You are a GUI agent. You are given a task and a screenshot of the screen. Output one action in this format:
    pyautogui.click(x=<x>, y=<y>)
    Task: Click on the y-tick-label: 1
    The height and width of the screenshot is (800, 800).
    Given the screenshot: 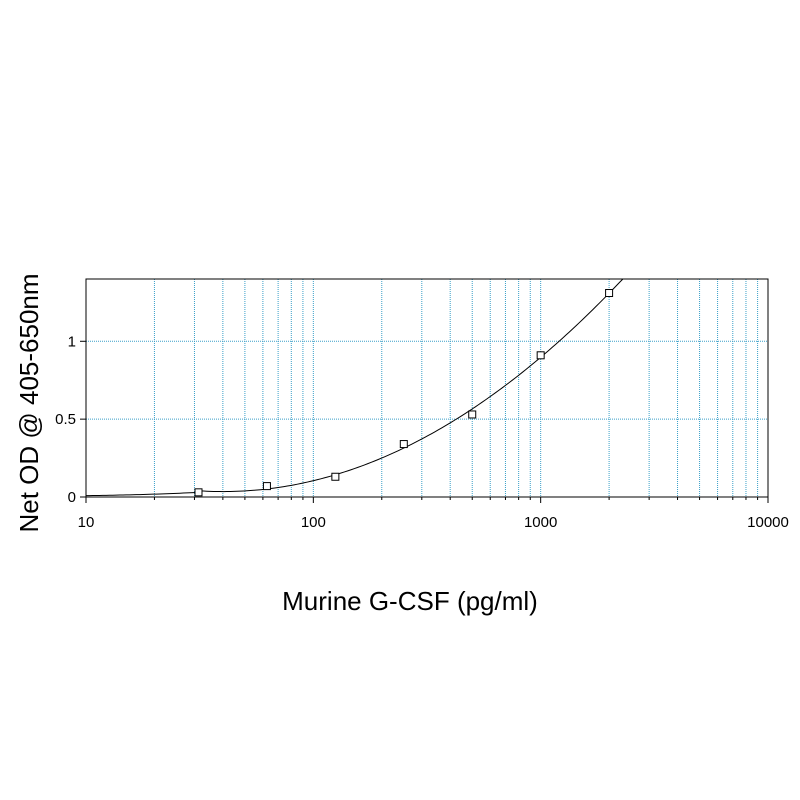 What is the action you would take?
    pyautogui.click(x=72, y=341)
    